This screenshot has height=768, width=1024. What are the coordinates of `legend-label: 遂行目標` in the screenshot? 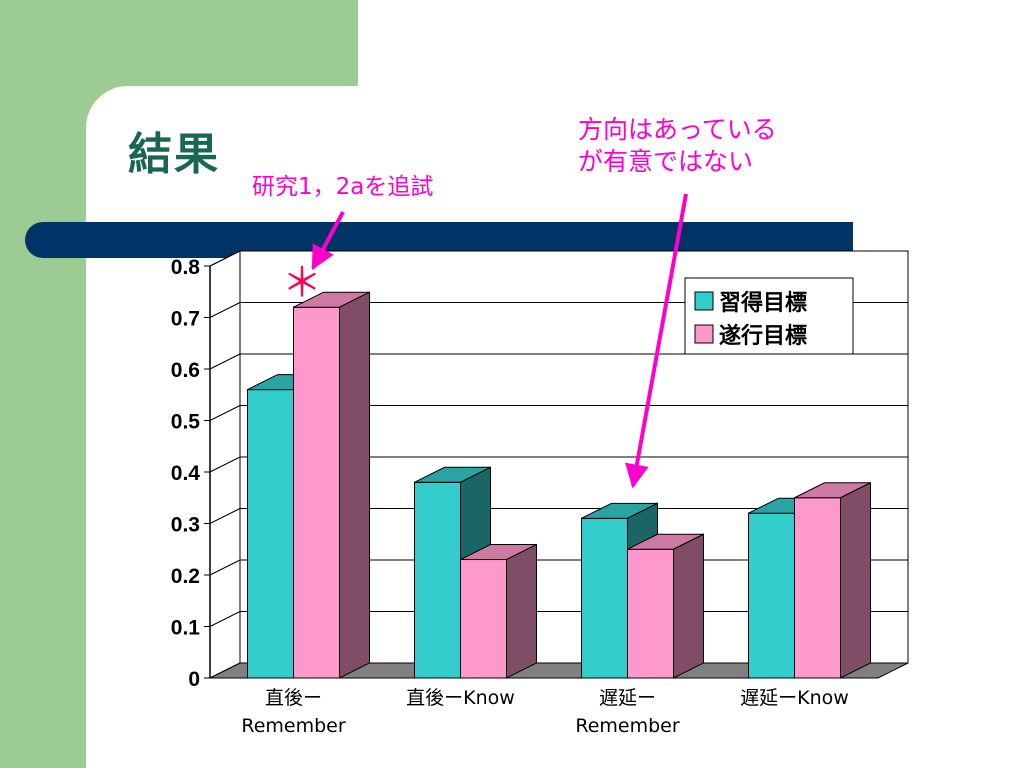 It's located at (763, 336).